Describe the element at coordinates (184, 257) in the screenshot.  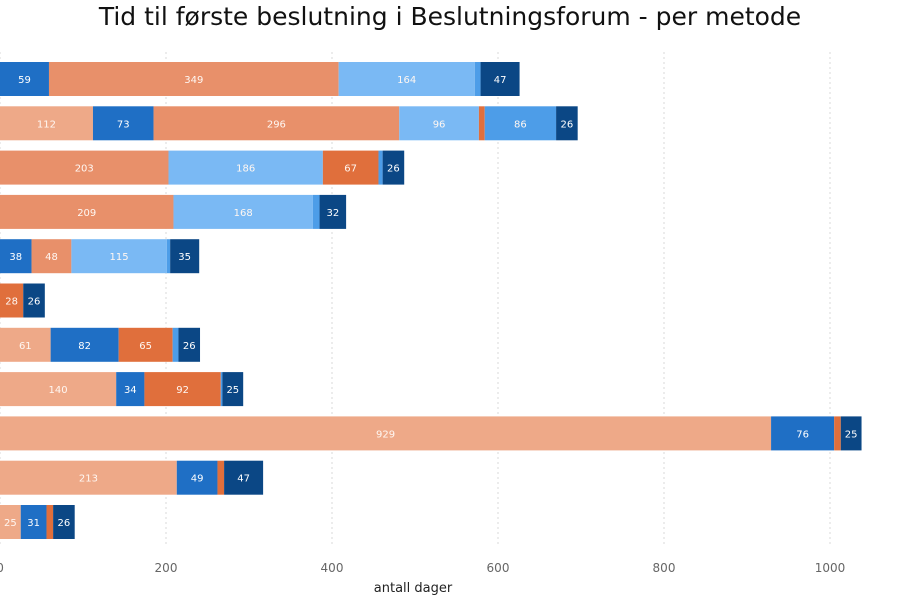
I see `bar-data-label: 35` at that location.